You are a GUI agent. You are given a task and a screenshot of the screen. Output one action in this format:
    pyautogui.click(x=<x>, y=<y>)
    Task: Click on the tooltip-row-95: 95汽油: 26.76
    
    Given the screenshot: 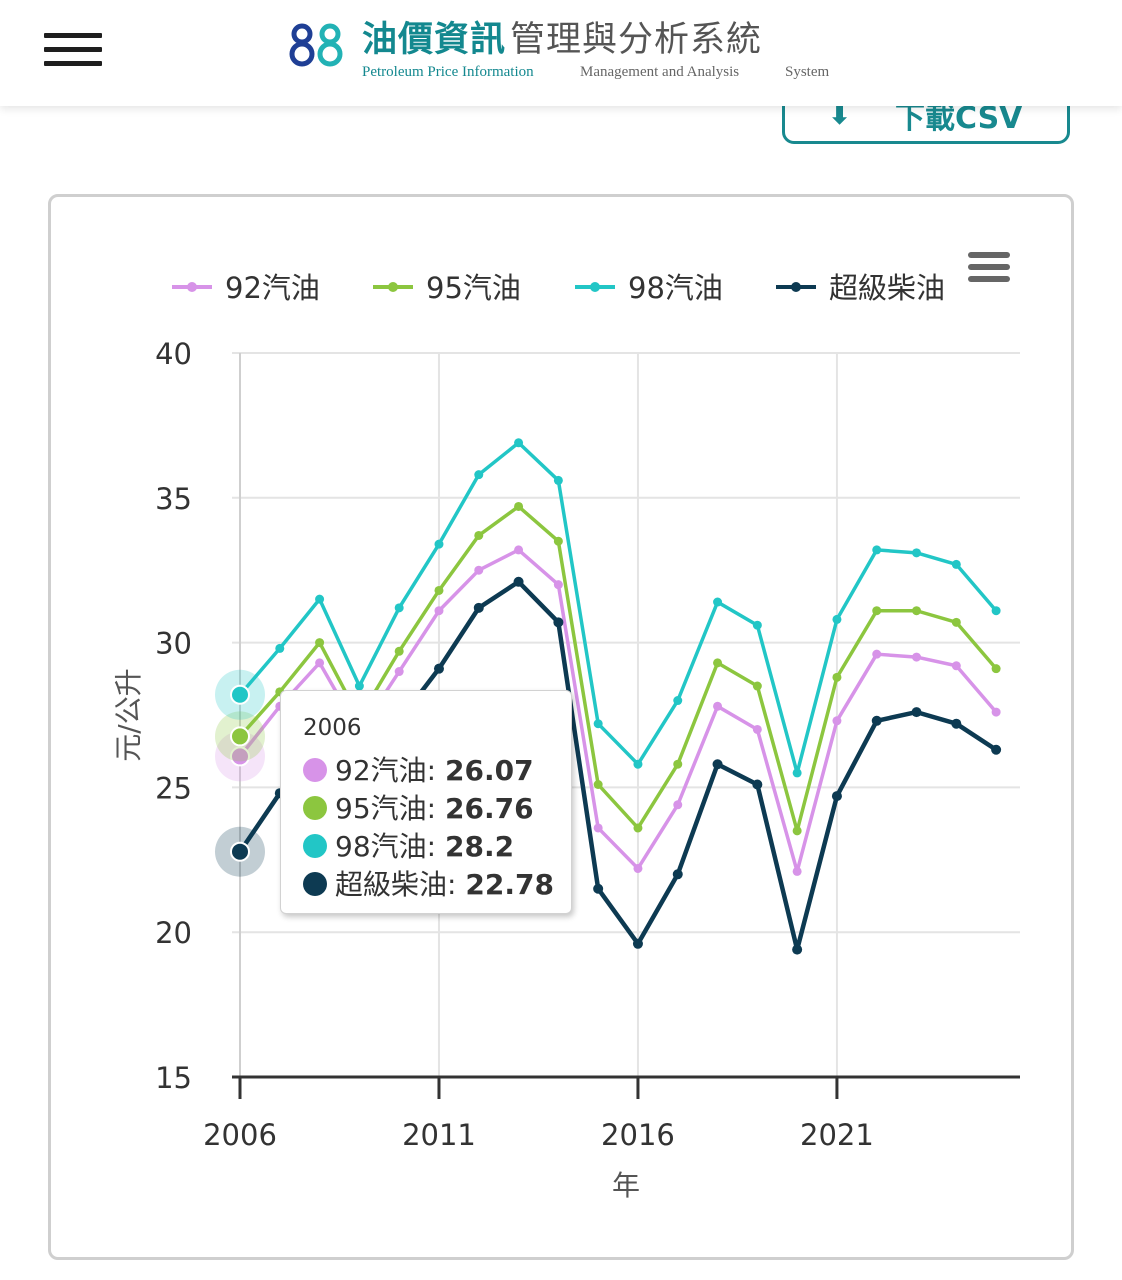 What is the action you would take?
    pyautogui.click(x=418, y=806)
    